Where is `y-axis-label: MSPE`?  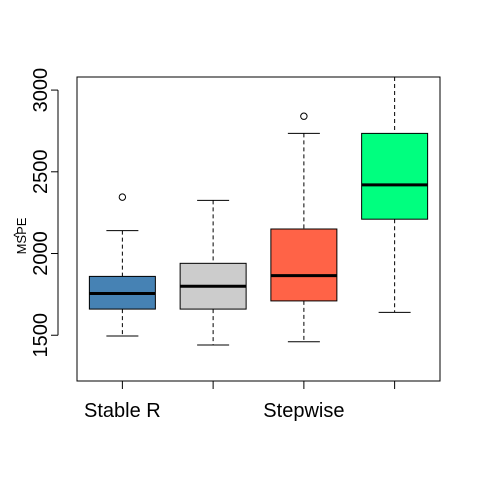
y-axis-label: MSPE is located at coordinates (21, 235).